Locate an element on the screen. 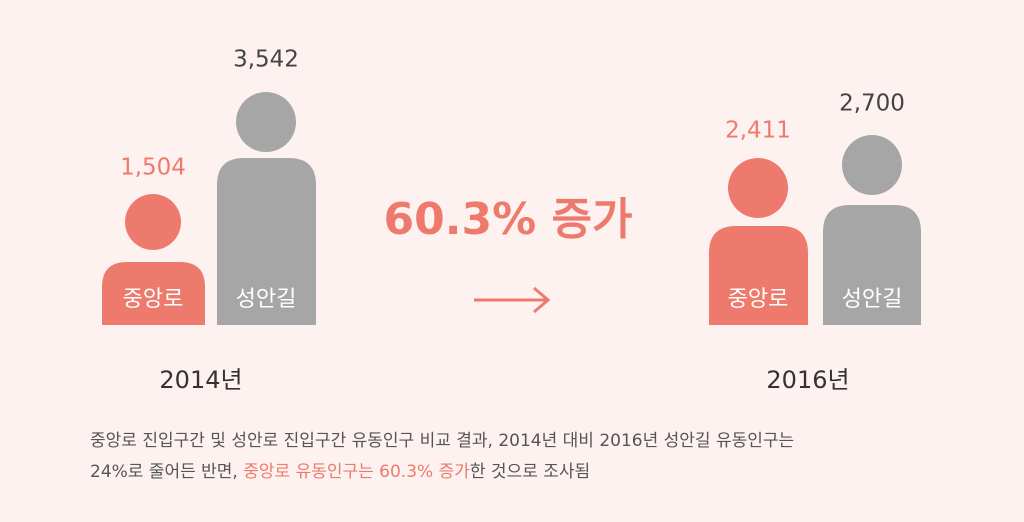 The image size is (1024, 522). value: 2,700 is located at coordinates (872, 104).